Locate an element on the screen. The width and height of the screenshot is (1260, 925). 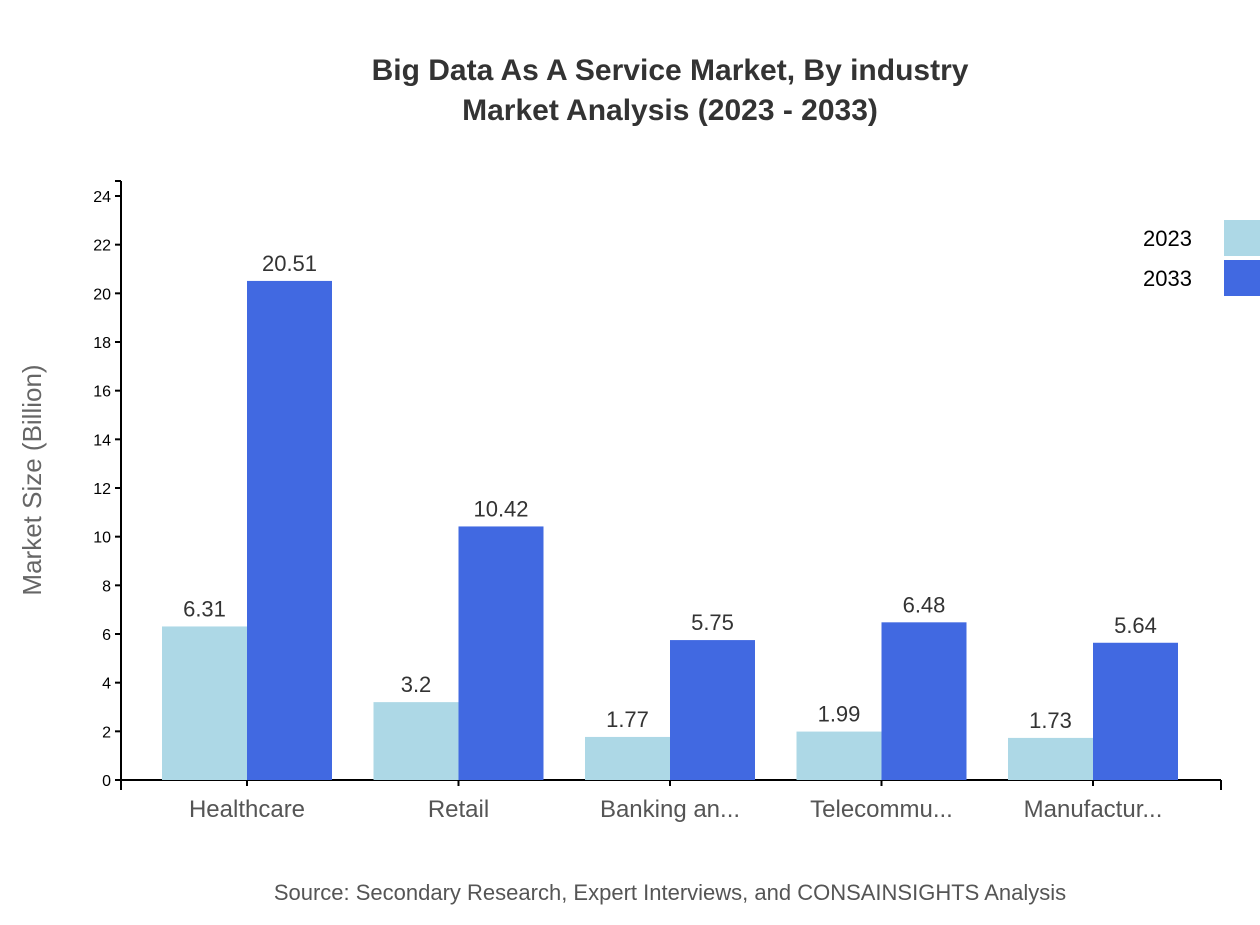
y-tick-label: 10 is located at coordinates (102, 538).